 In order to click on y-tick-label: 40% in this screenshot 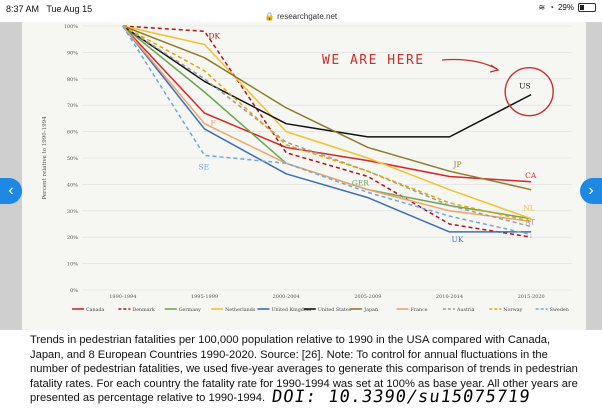, I will do `click(72, 185)`.